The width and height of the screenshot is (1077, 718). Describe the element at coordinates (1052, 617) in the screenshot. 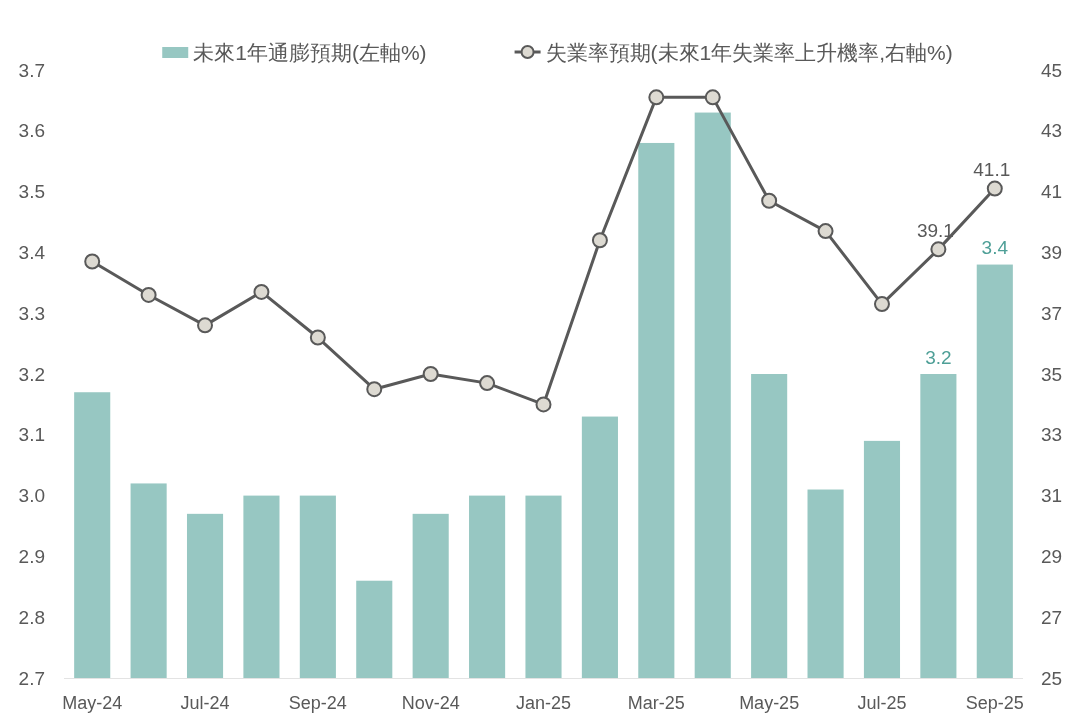

I see `y2-tick-label: 27` at that location.